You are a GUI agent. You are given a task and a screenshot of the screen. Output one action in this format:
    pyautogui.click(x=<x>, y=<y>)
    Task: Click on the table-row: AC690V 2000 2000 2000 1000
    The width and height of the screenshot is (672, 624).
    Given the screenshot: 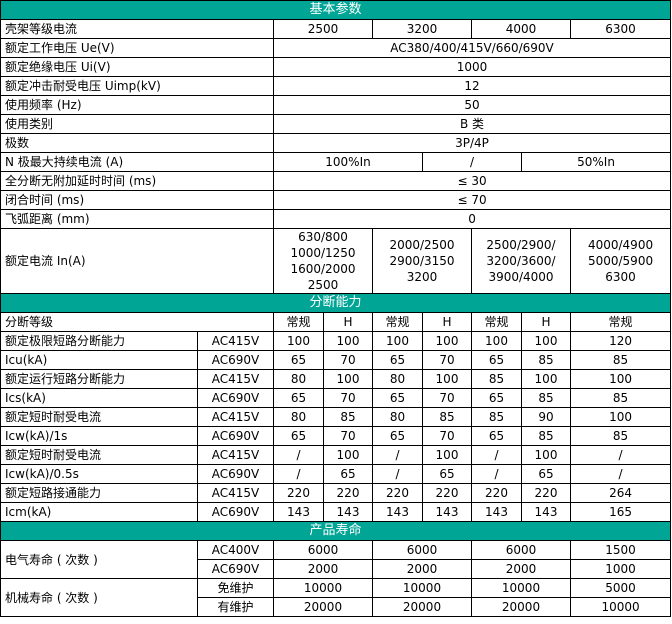 What is the action you would take?
    pyautogui.click(x=336, y=569)
    